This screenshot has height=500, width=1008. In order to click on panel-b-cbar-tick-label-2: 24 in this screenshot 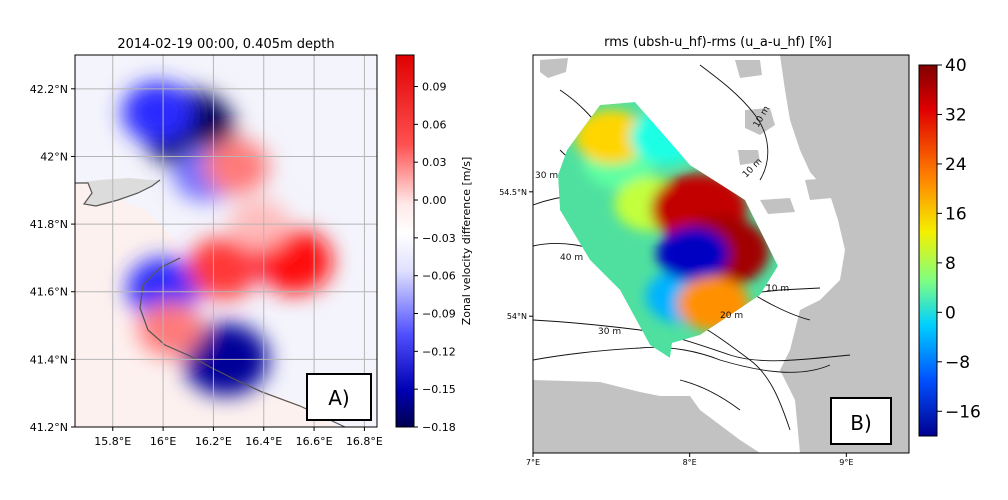, I will do `click(956, 165)`.